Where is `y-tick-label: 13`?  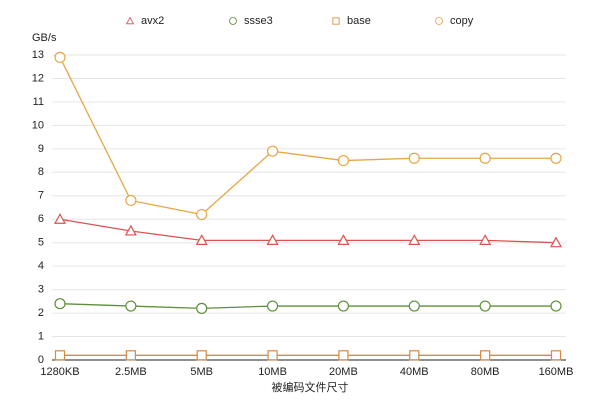 y-tick-label: 13 is located at coordinates (38, 55).